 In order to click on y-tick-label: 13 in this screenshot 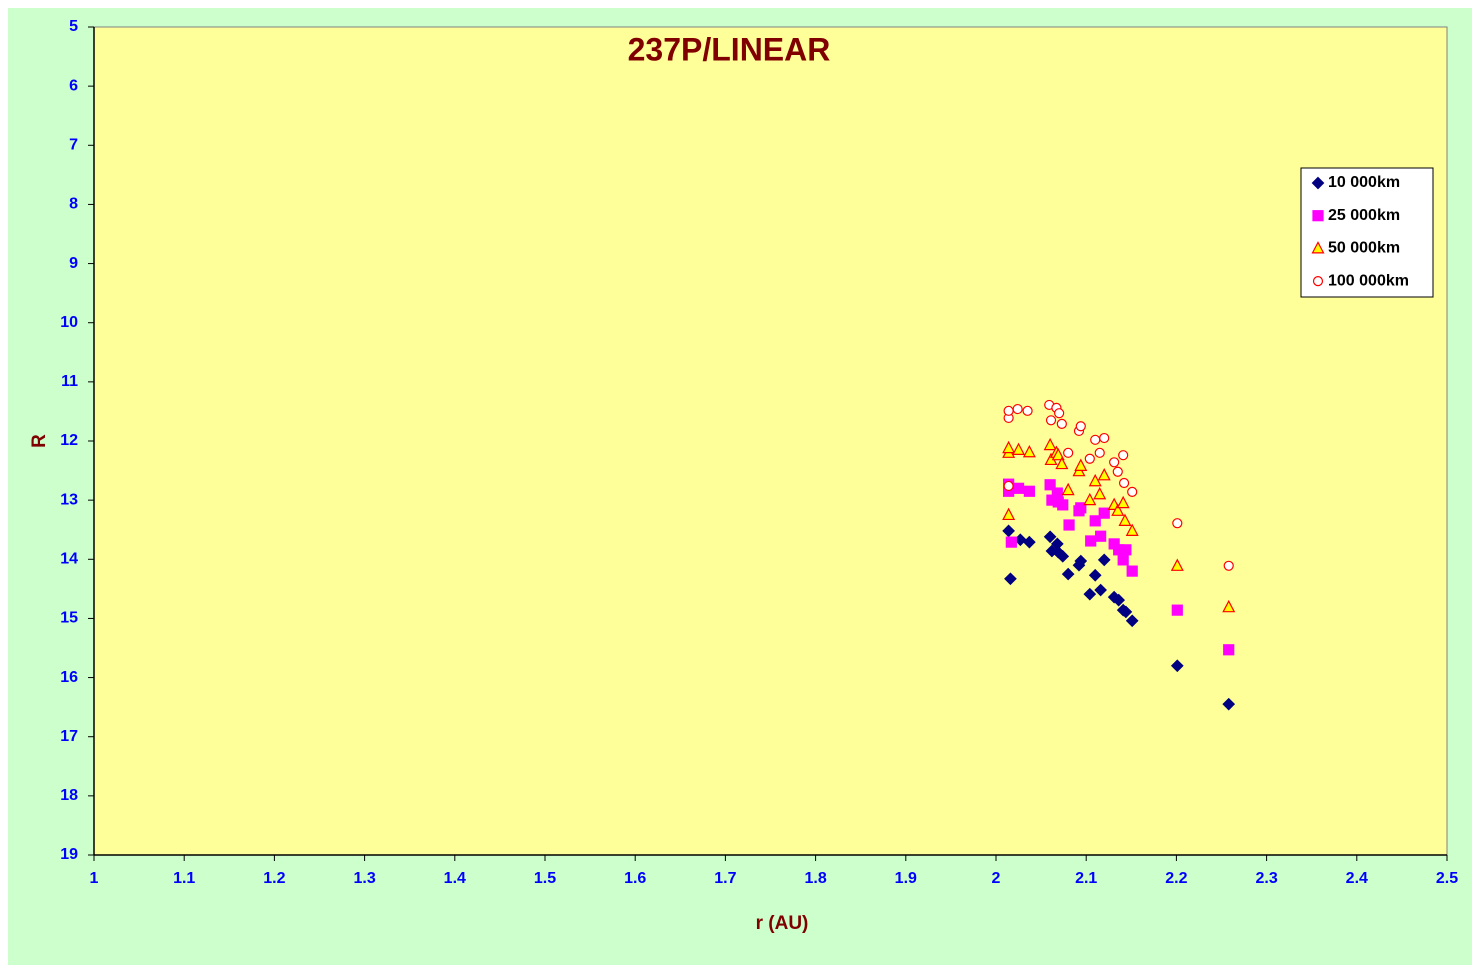, I will do `click(69, 499)`.